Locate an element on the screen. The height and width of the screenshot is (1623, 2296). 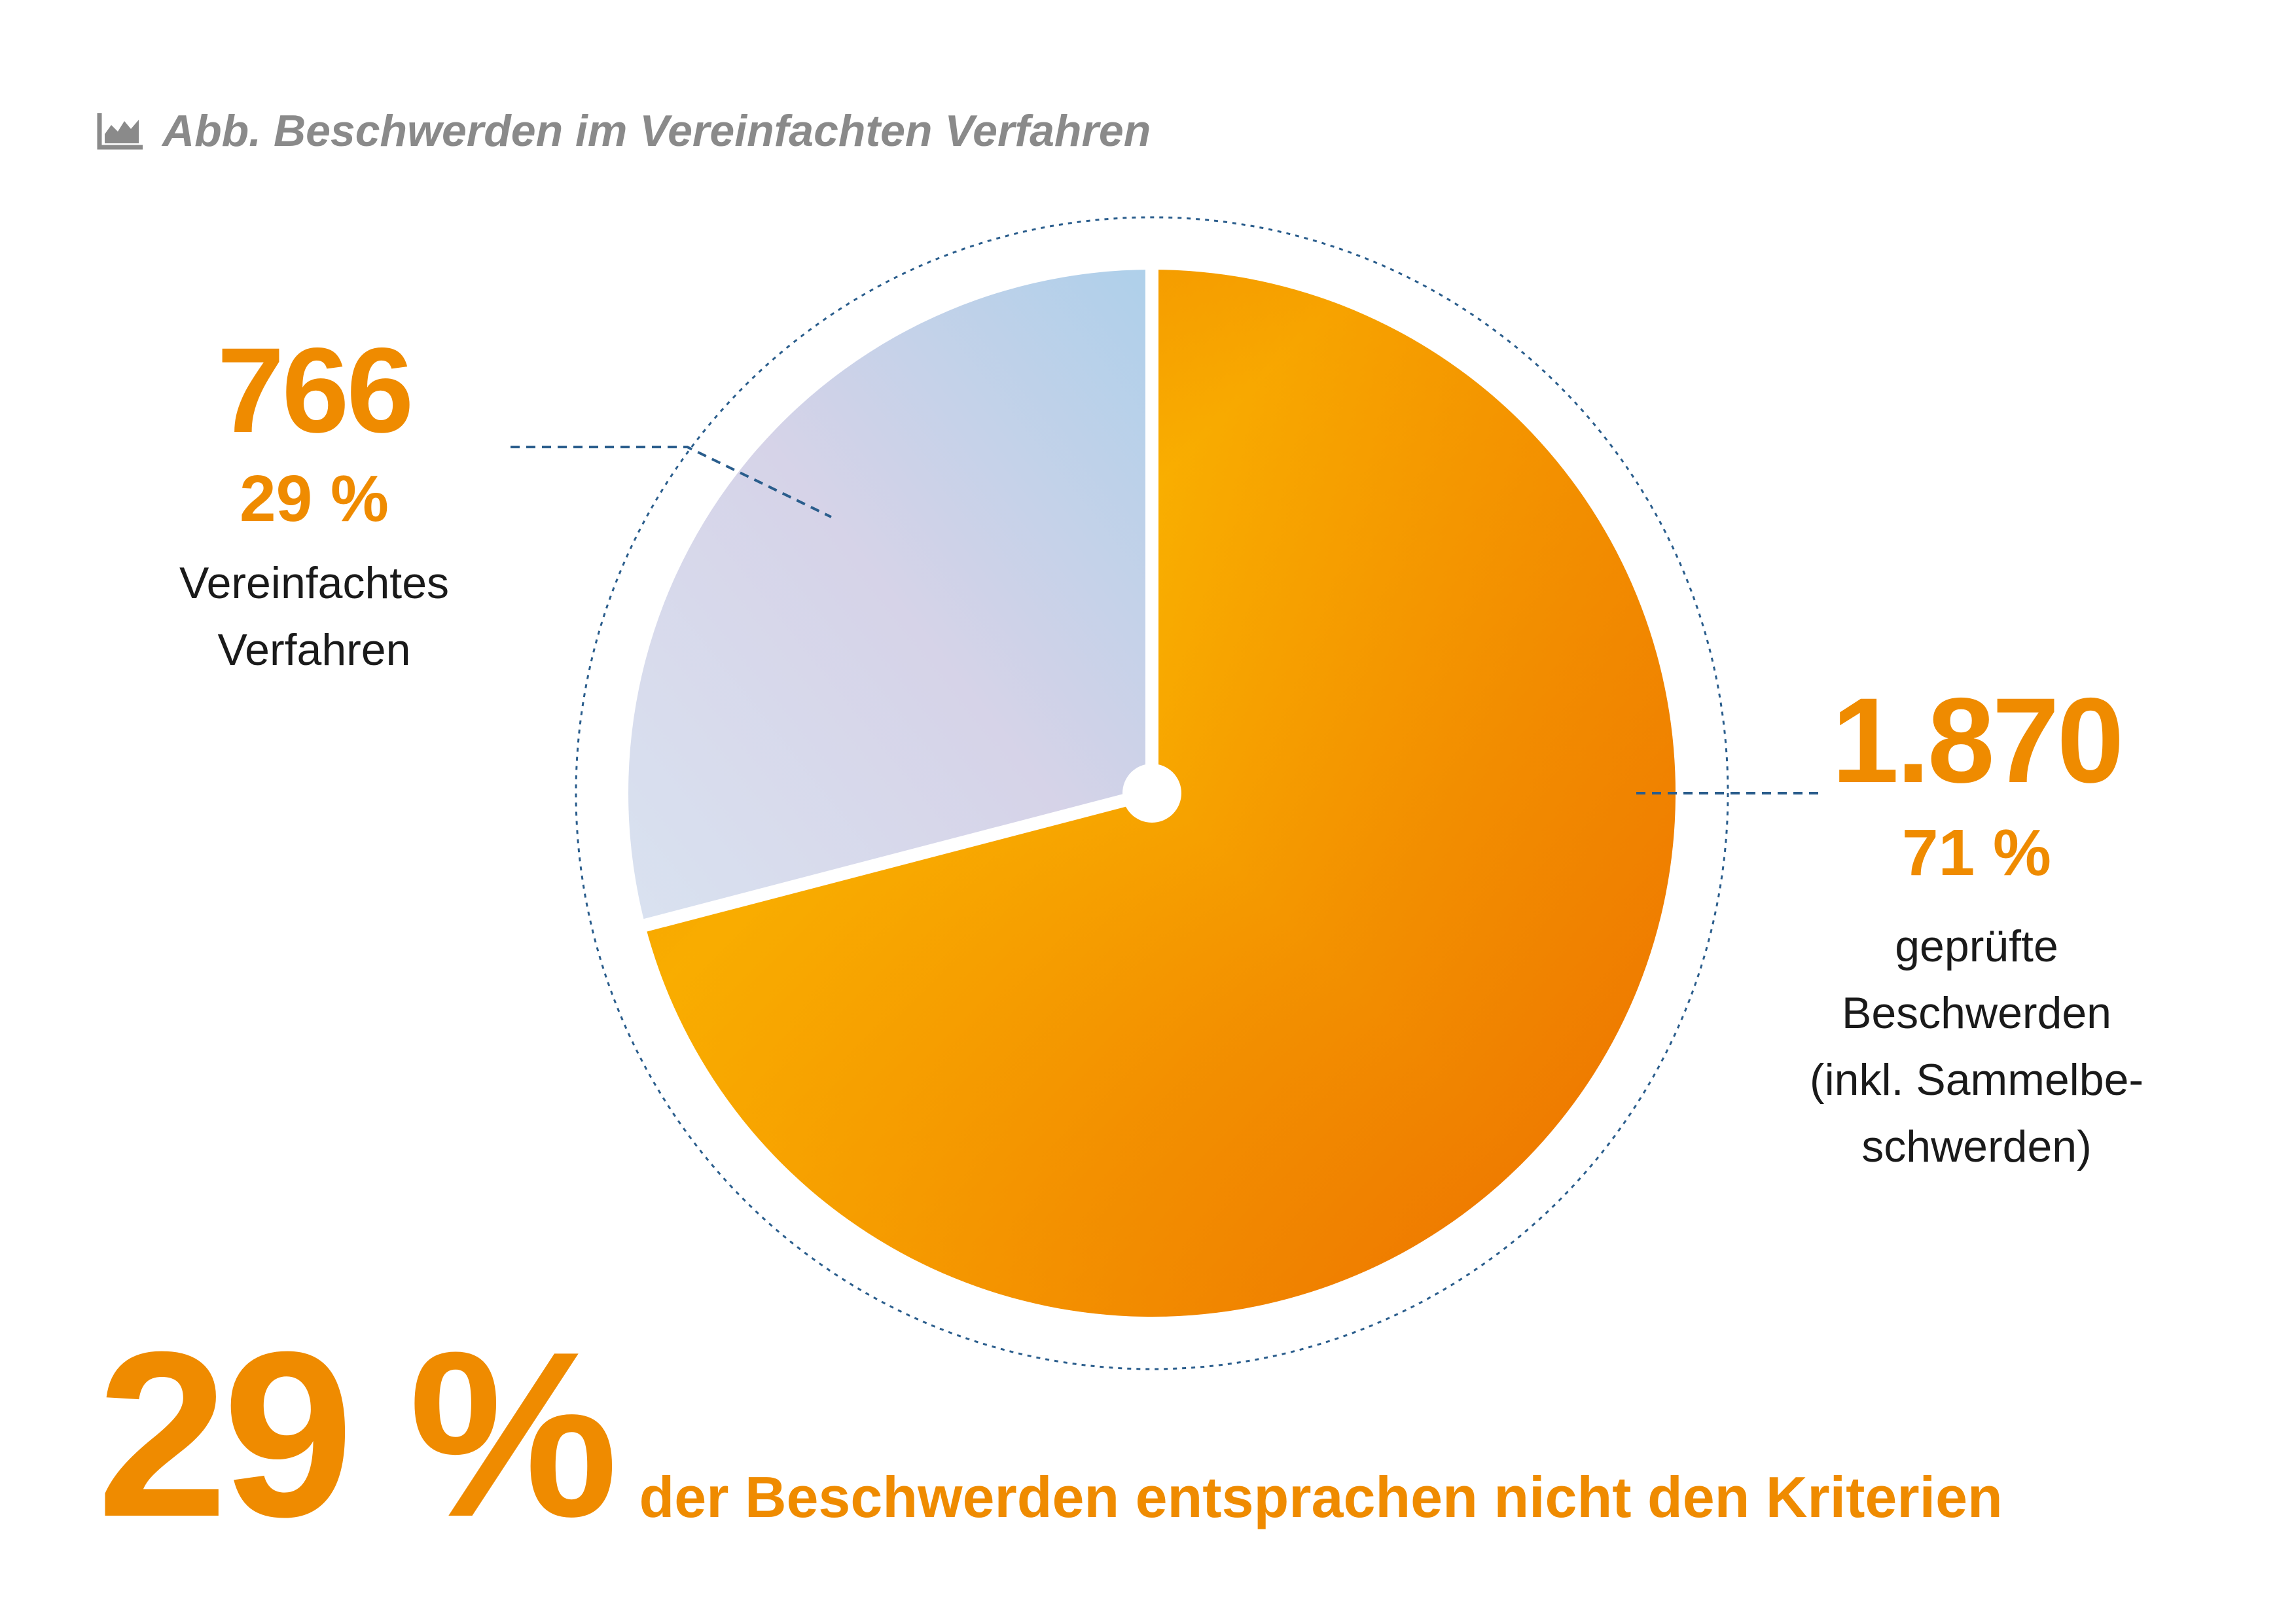
slice-percent-label: 71 % is located at coordinates (1976, 852).